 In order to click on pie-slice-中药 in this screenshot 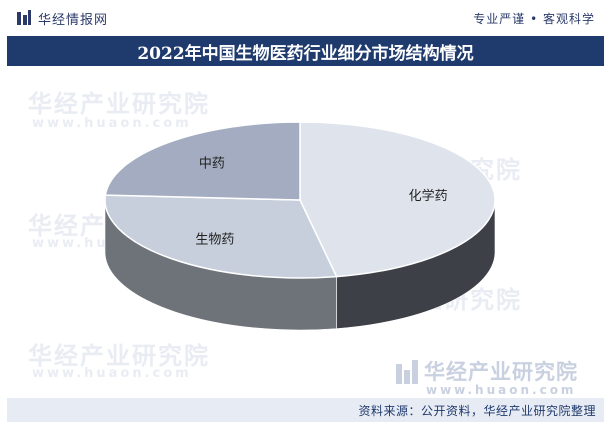, I will do `click(202, 161)`.